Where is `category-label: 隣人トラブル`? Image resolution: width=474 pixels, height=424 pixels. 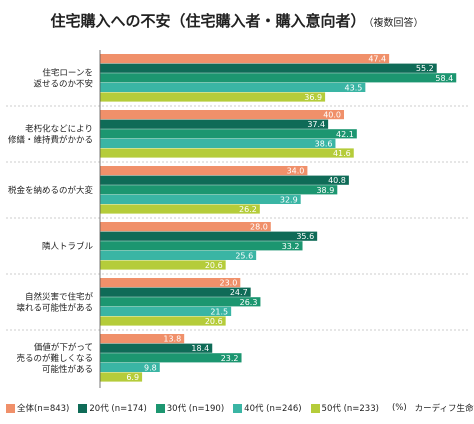 category-label: 隣人トラブル is located at coordinates (68, 246).